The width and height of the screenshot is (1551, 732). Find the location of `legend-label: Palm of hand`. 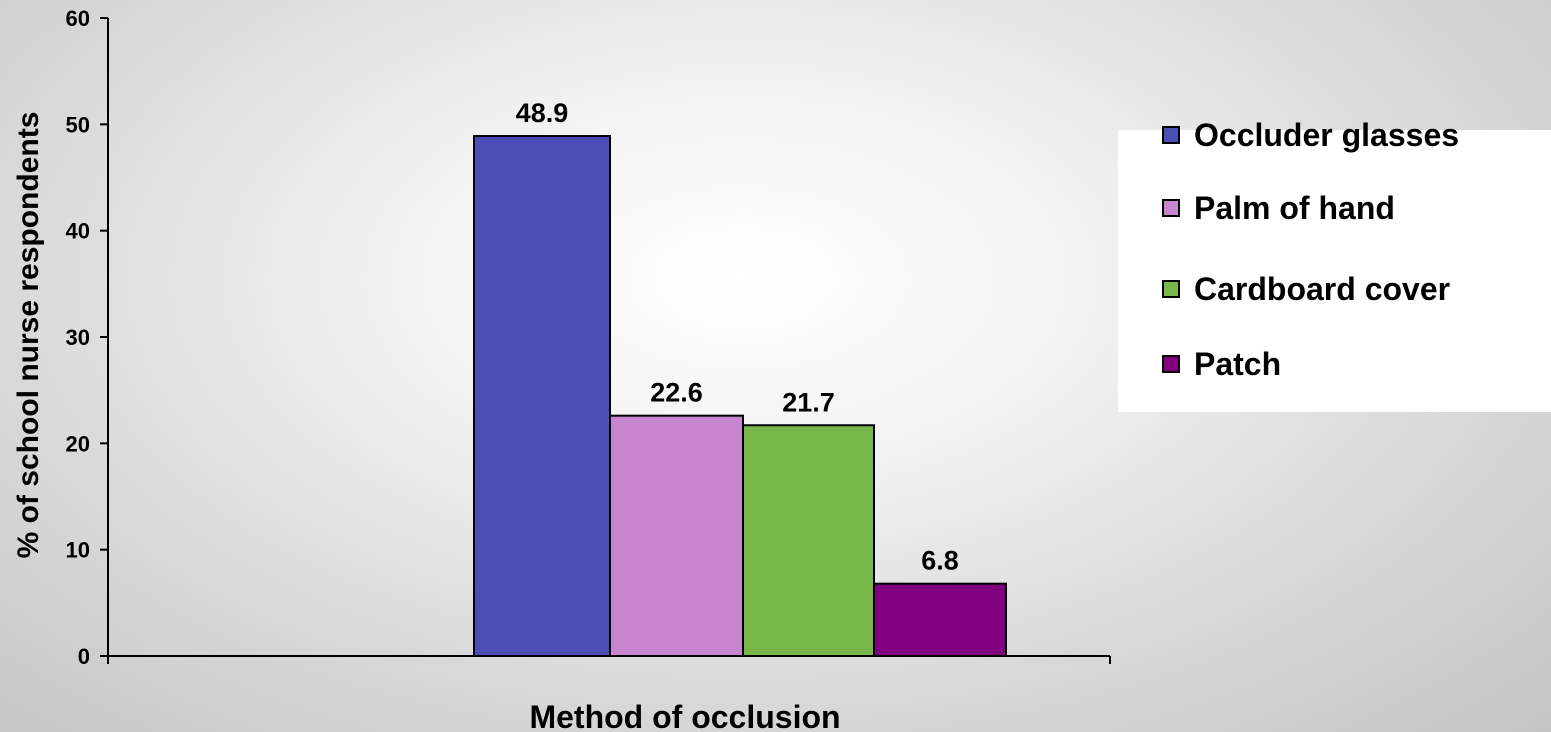

legend-label: Palm of hand is located at coordinates (1294, 207).